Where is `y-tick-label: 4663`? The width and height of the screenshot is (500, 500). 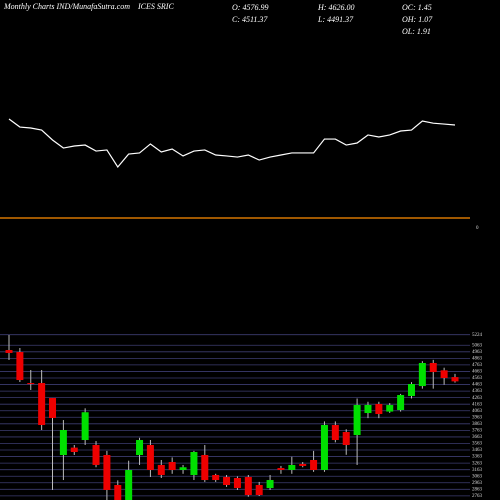
y-tick-label: 4663 is located at coordinates (477, 372).